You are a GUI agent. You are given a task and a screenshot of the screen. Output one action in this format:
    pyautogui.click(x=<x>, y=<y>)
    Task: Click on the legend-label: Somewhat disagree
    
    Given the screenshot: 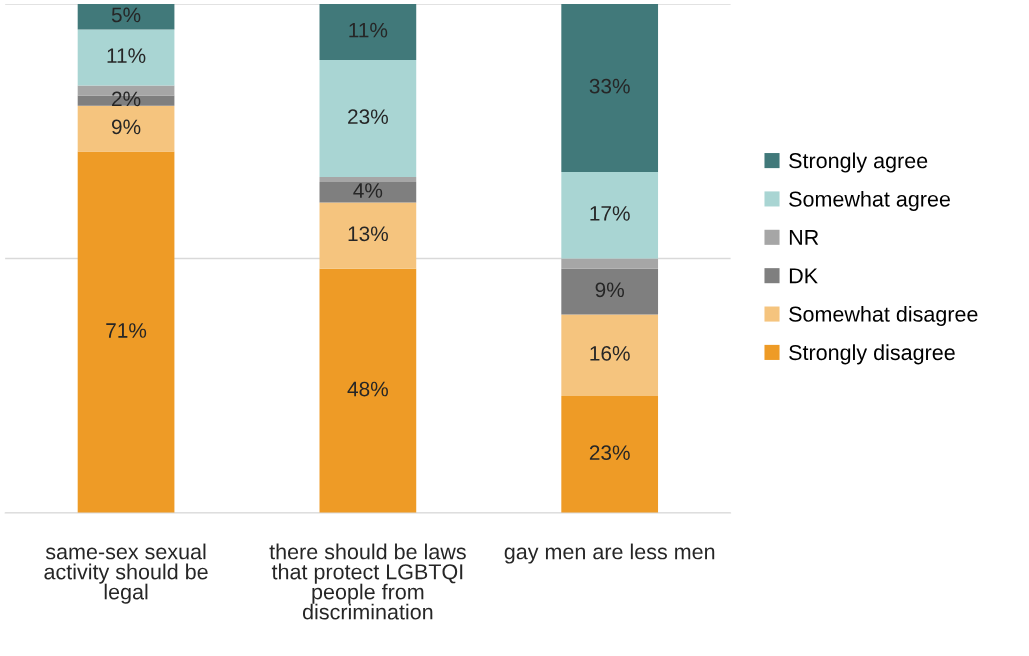 What is the action you would take?
    pyautogui.click(x=883, y=316)
    